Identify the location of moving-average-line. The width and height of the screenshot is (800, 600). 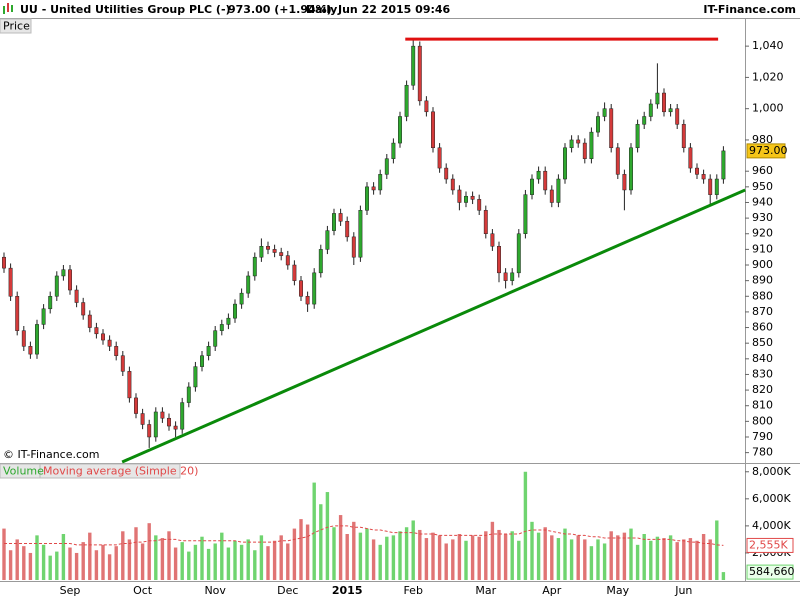
(364, 535).